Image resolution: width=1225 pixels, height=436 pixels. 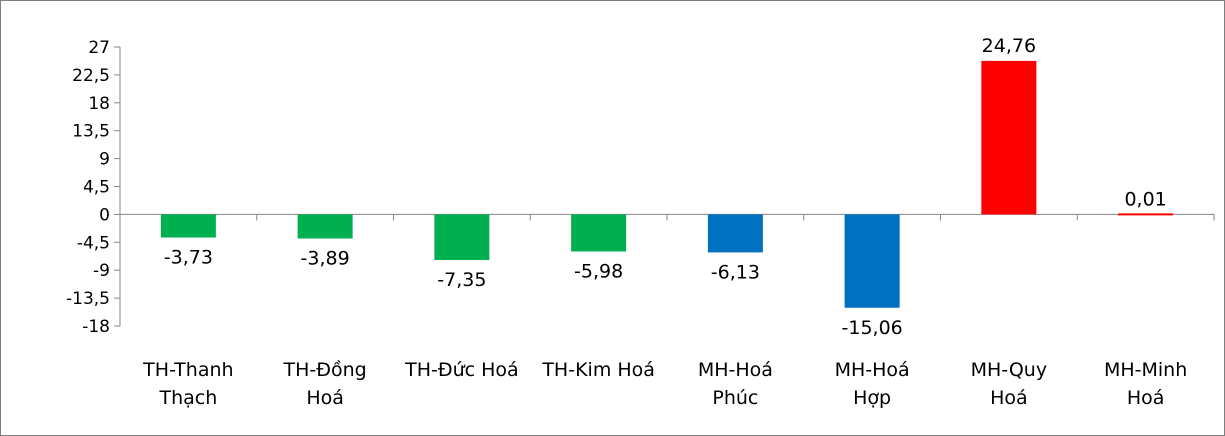 What do you see at coordinates (1145, 384) in the screenshot?
I see `x-category-label: MH-Minh Hoá` at bounding box center [1145, 384].